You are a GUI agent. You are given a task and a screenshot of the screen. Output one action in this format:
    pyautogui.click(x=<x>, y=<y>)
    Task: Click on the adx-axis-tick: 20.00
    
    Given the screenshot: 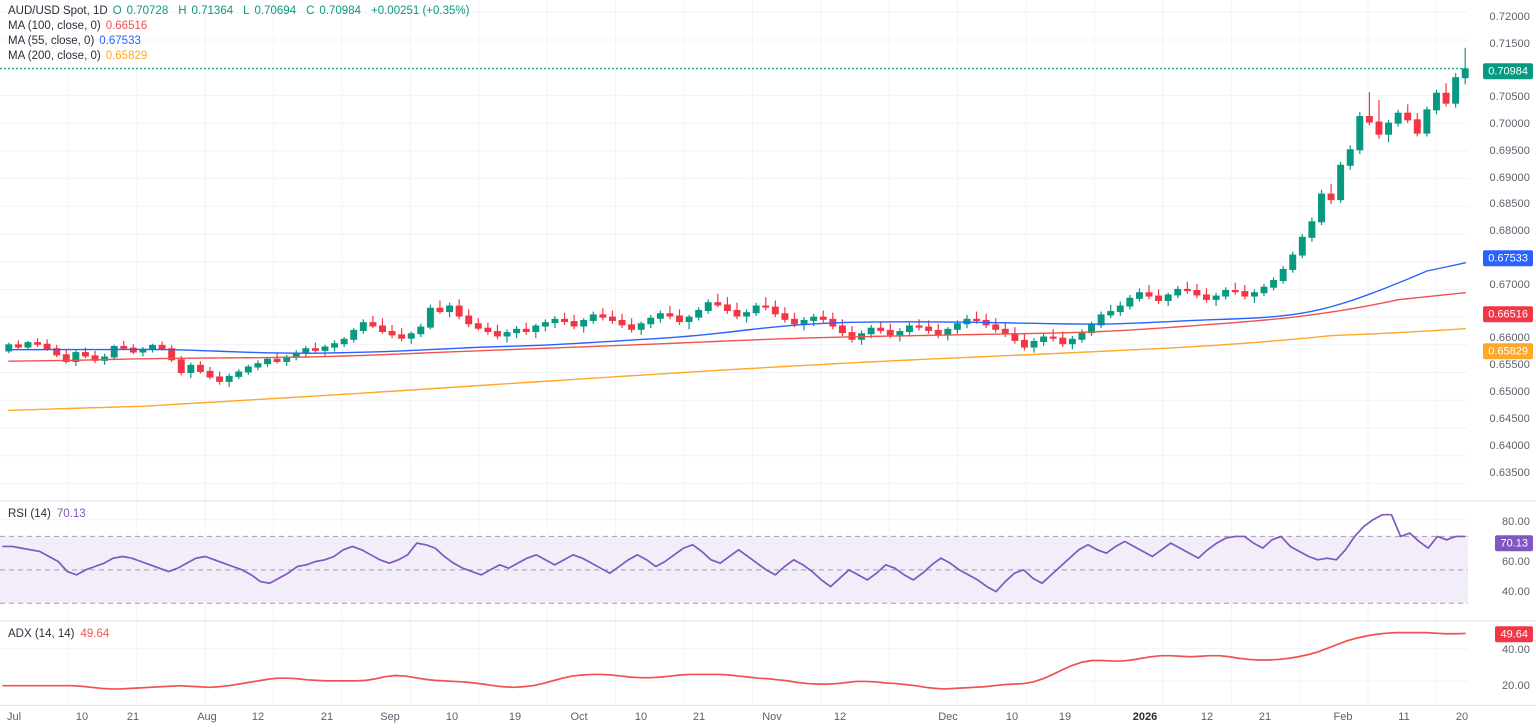 What is the action you would take?
    pyautogui.click(x=1515, y=686)
    